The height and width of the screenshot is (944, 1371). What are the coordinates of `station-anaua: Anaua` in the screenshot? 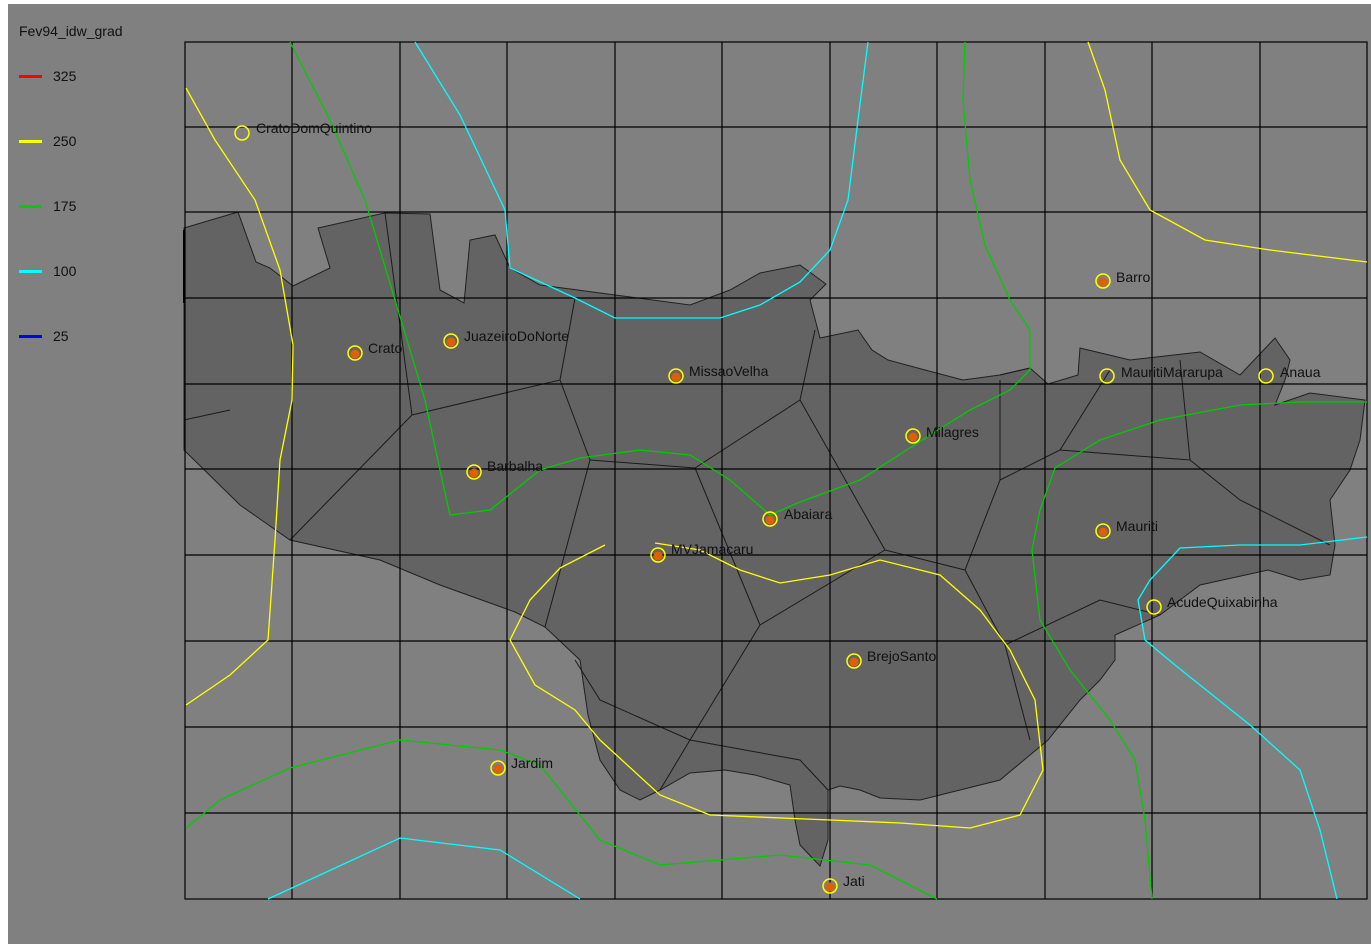 It's located at (1289, 374).